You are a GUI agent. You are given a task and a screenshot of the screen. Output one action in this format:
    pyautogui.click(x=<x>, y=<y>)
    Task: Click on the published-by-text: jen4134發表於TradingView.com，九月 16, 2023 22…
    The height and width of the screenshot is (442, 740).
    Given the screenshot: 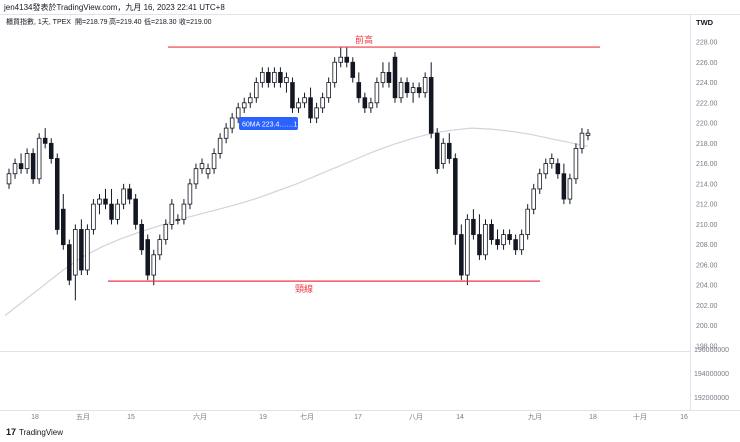 What is the action you would take?
    pyautogui.click(x=114, y=7)
    